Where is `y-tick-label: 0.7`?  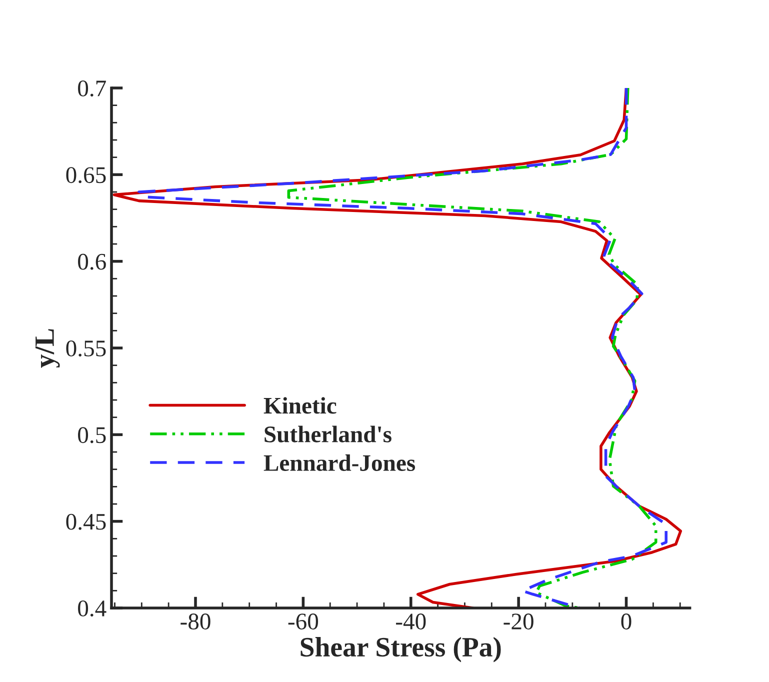 y-tick-label: 0.7 is located at coordinates (92, 88).